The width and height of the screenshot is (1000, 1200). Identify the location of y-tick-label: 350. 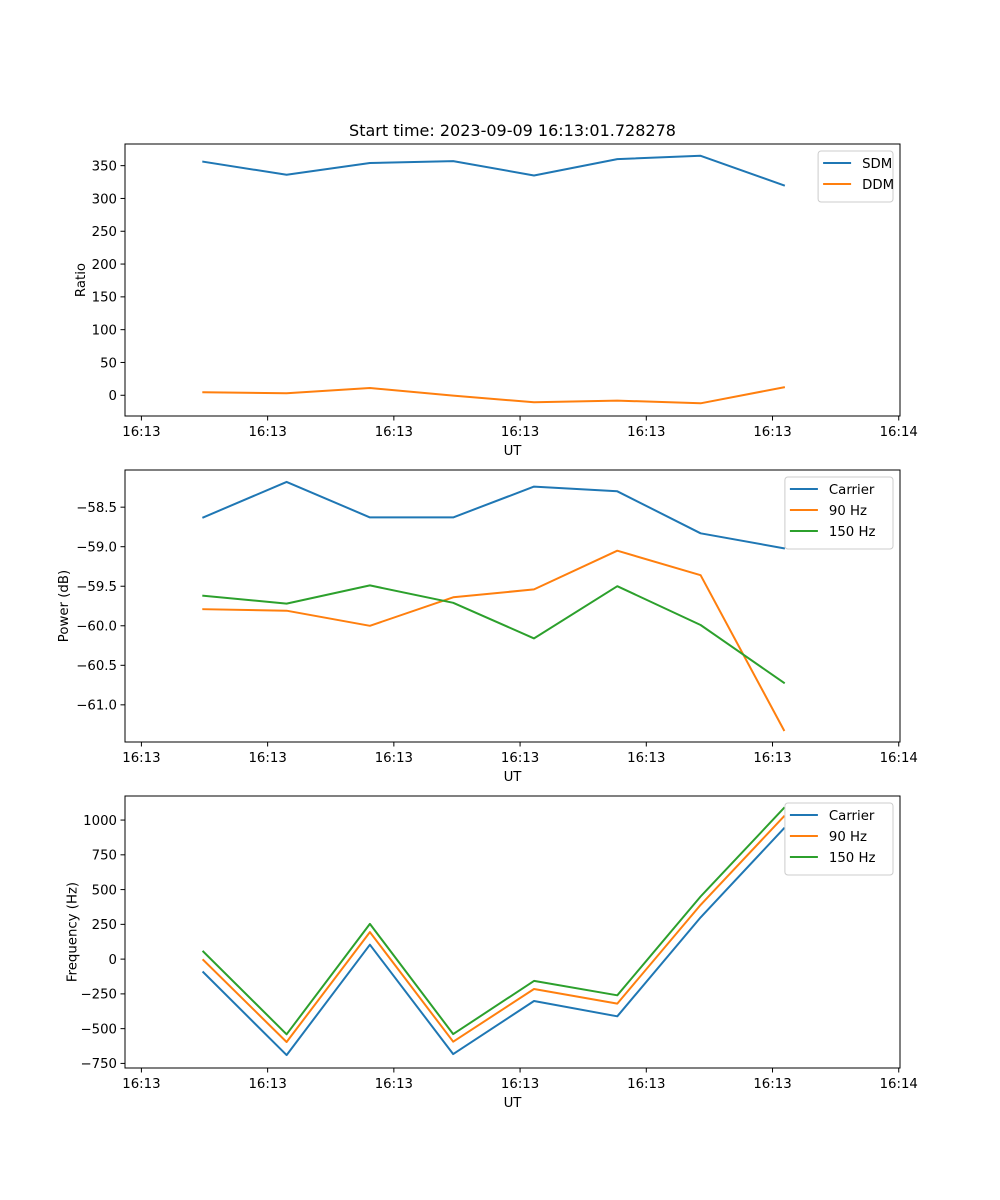
(104, 166).